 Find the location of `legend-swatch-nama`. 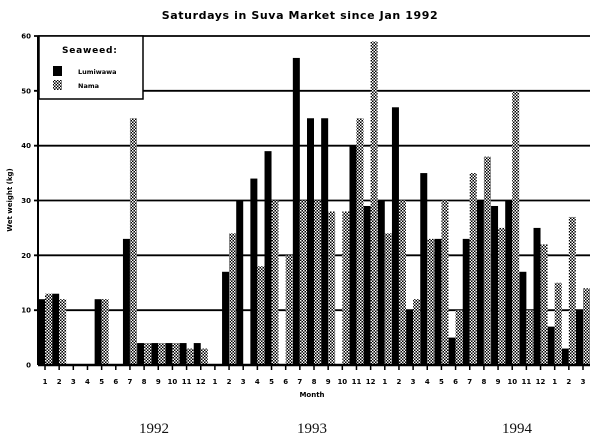

legend-swatch-nama is located at coordinates (57, 85).